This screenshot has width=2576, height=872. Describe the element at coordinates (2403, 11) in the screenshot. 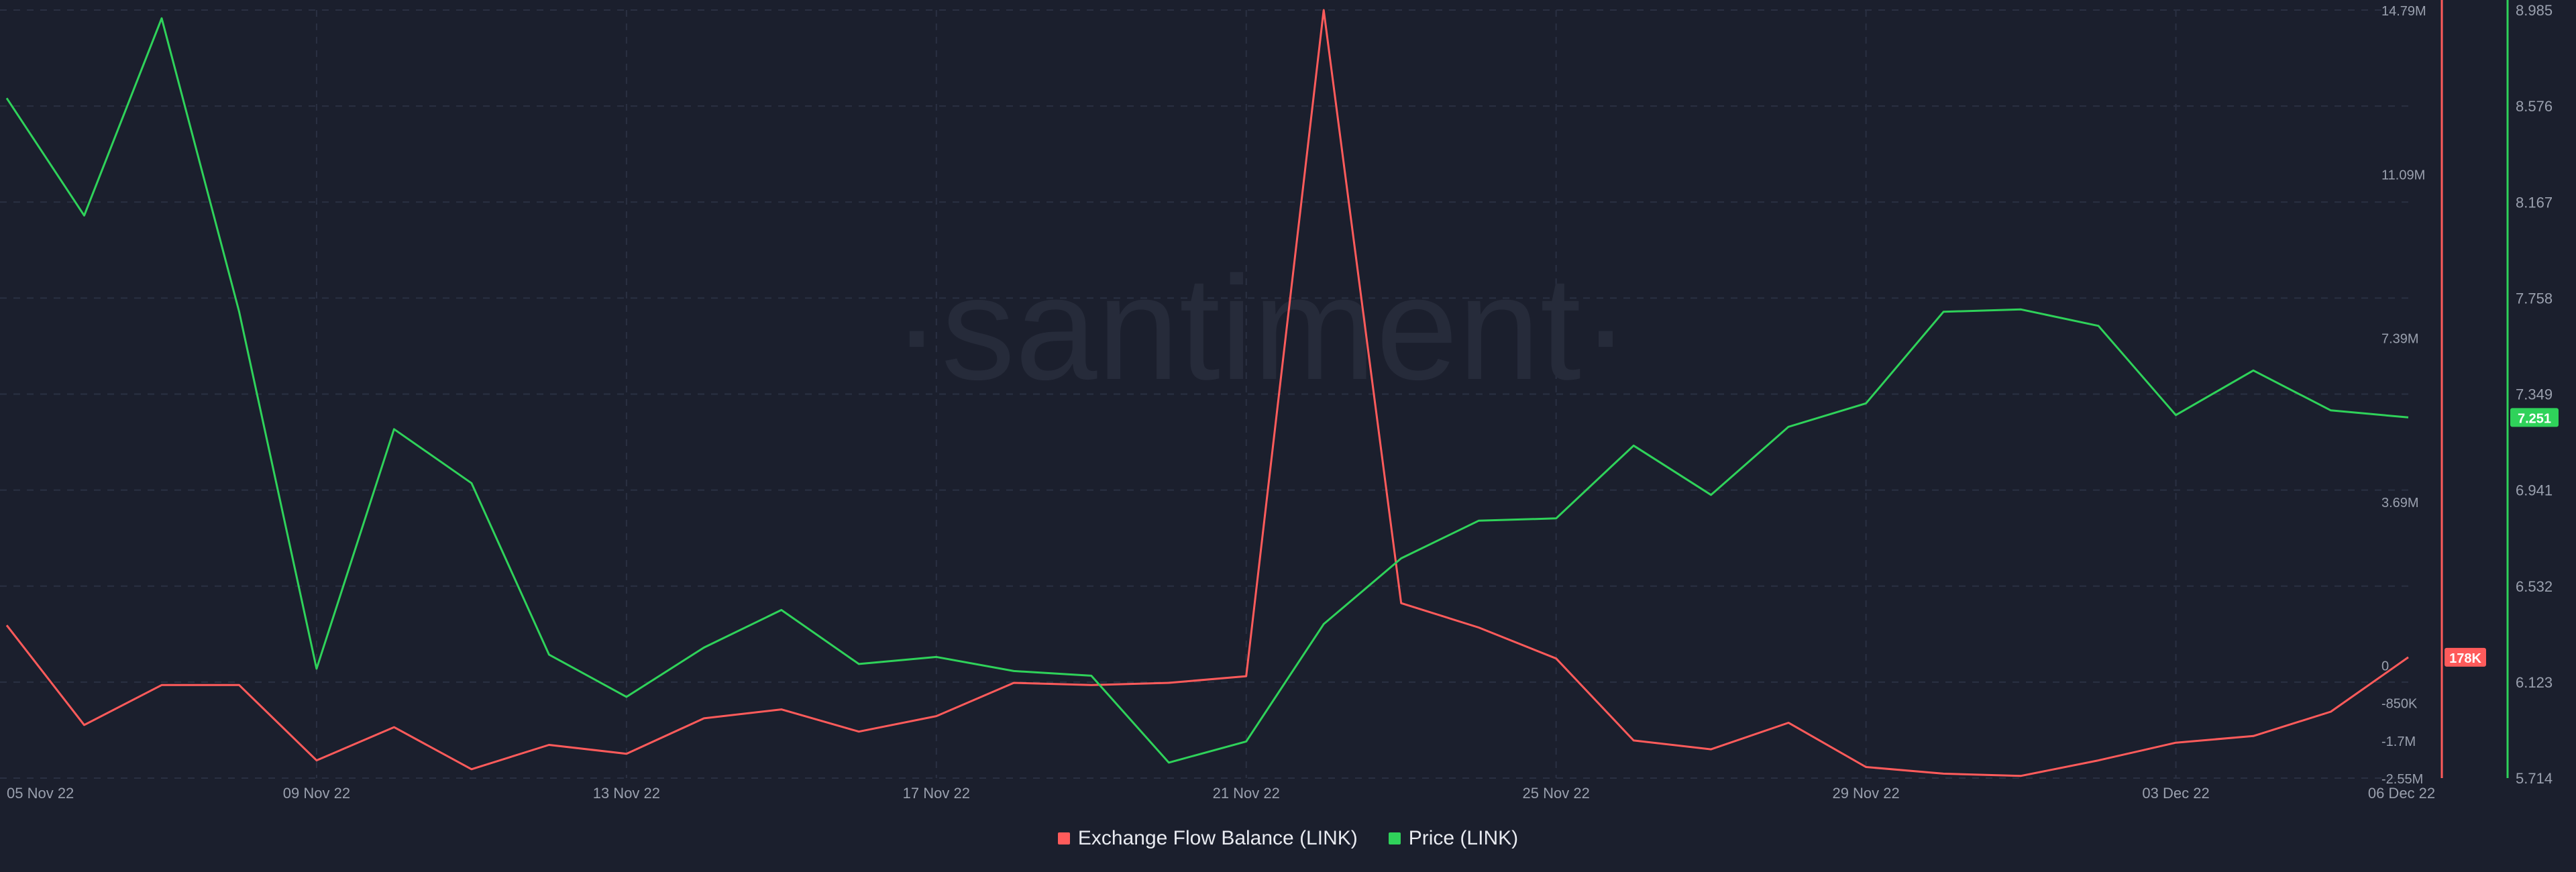

I see `left-axis-tick-label: 14.79M` at that location.